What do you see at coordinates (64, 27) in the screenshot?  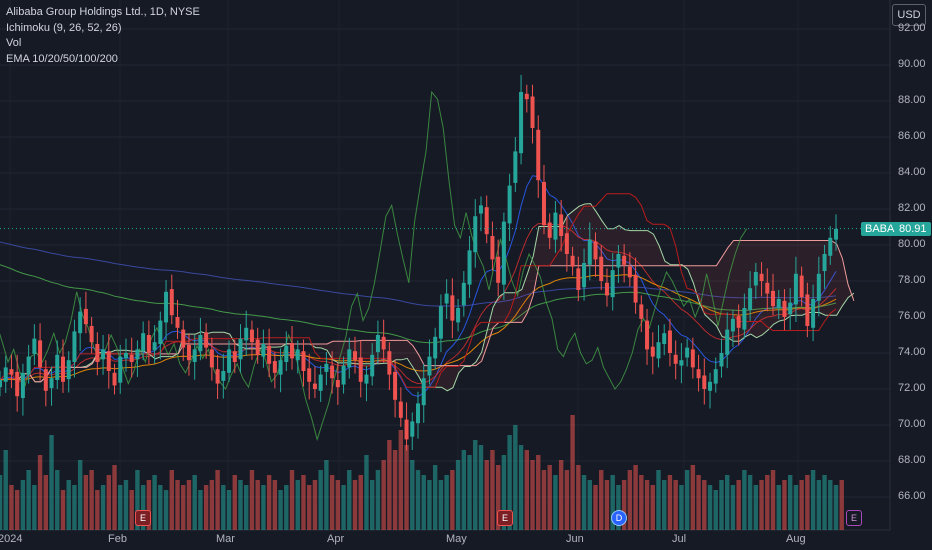 I see `indicator-ichimoku: Ichimoku (9, 26, 52, 26)` at bounding box center [64, 27].